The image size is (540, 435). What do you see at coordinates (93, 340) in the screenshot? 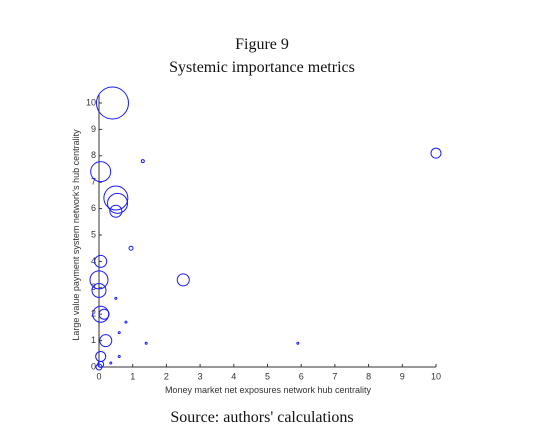
I see `y-tick-label: 1` at bounding box center [93, 340].